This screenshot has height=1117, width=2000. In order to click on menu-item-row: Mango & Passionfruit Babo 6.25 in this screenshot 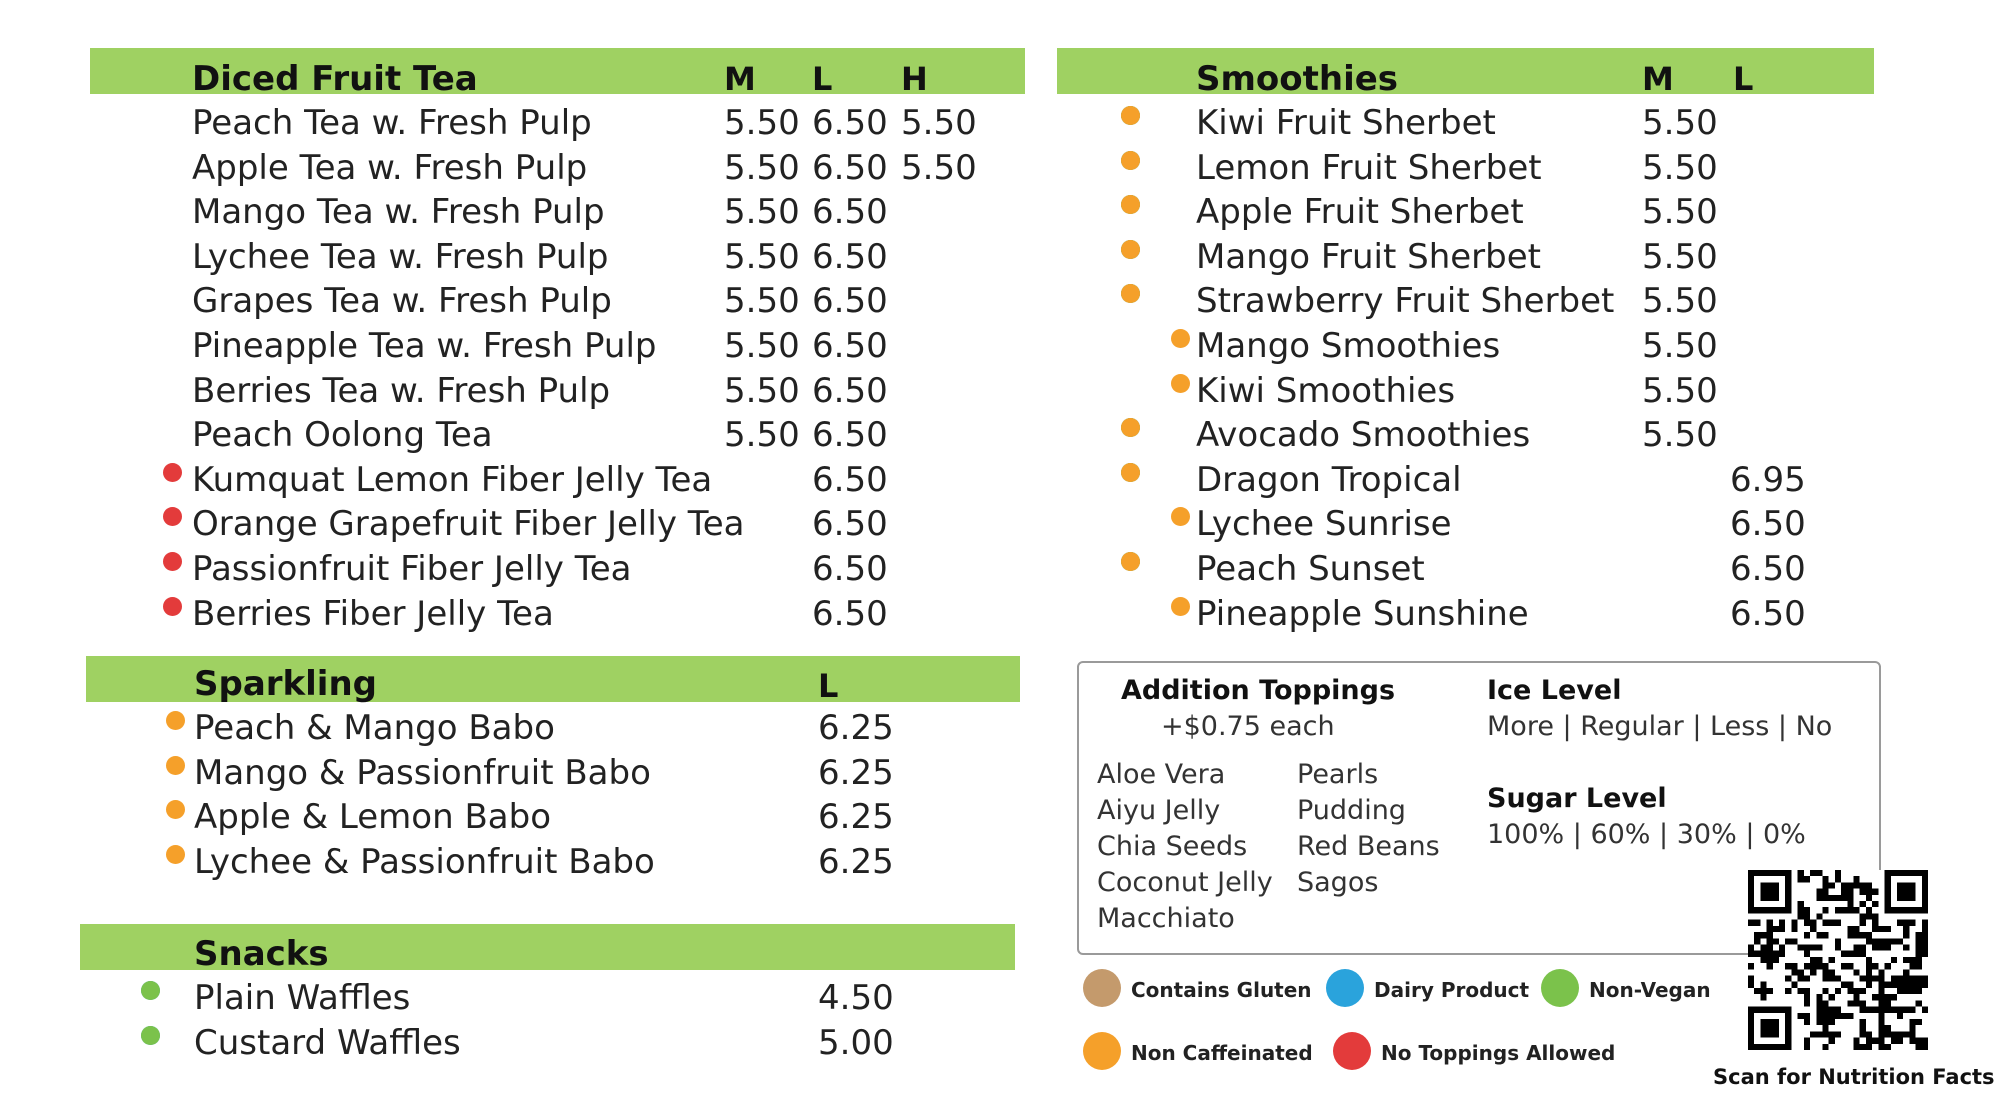, I will do `click(520, 777)`.